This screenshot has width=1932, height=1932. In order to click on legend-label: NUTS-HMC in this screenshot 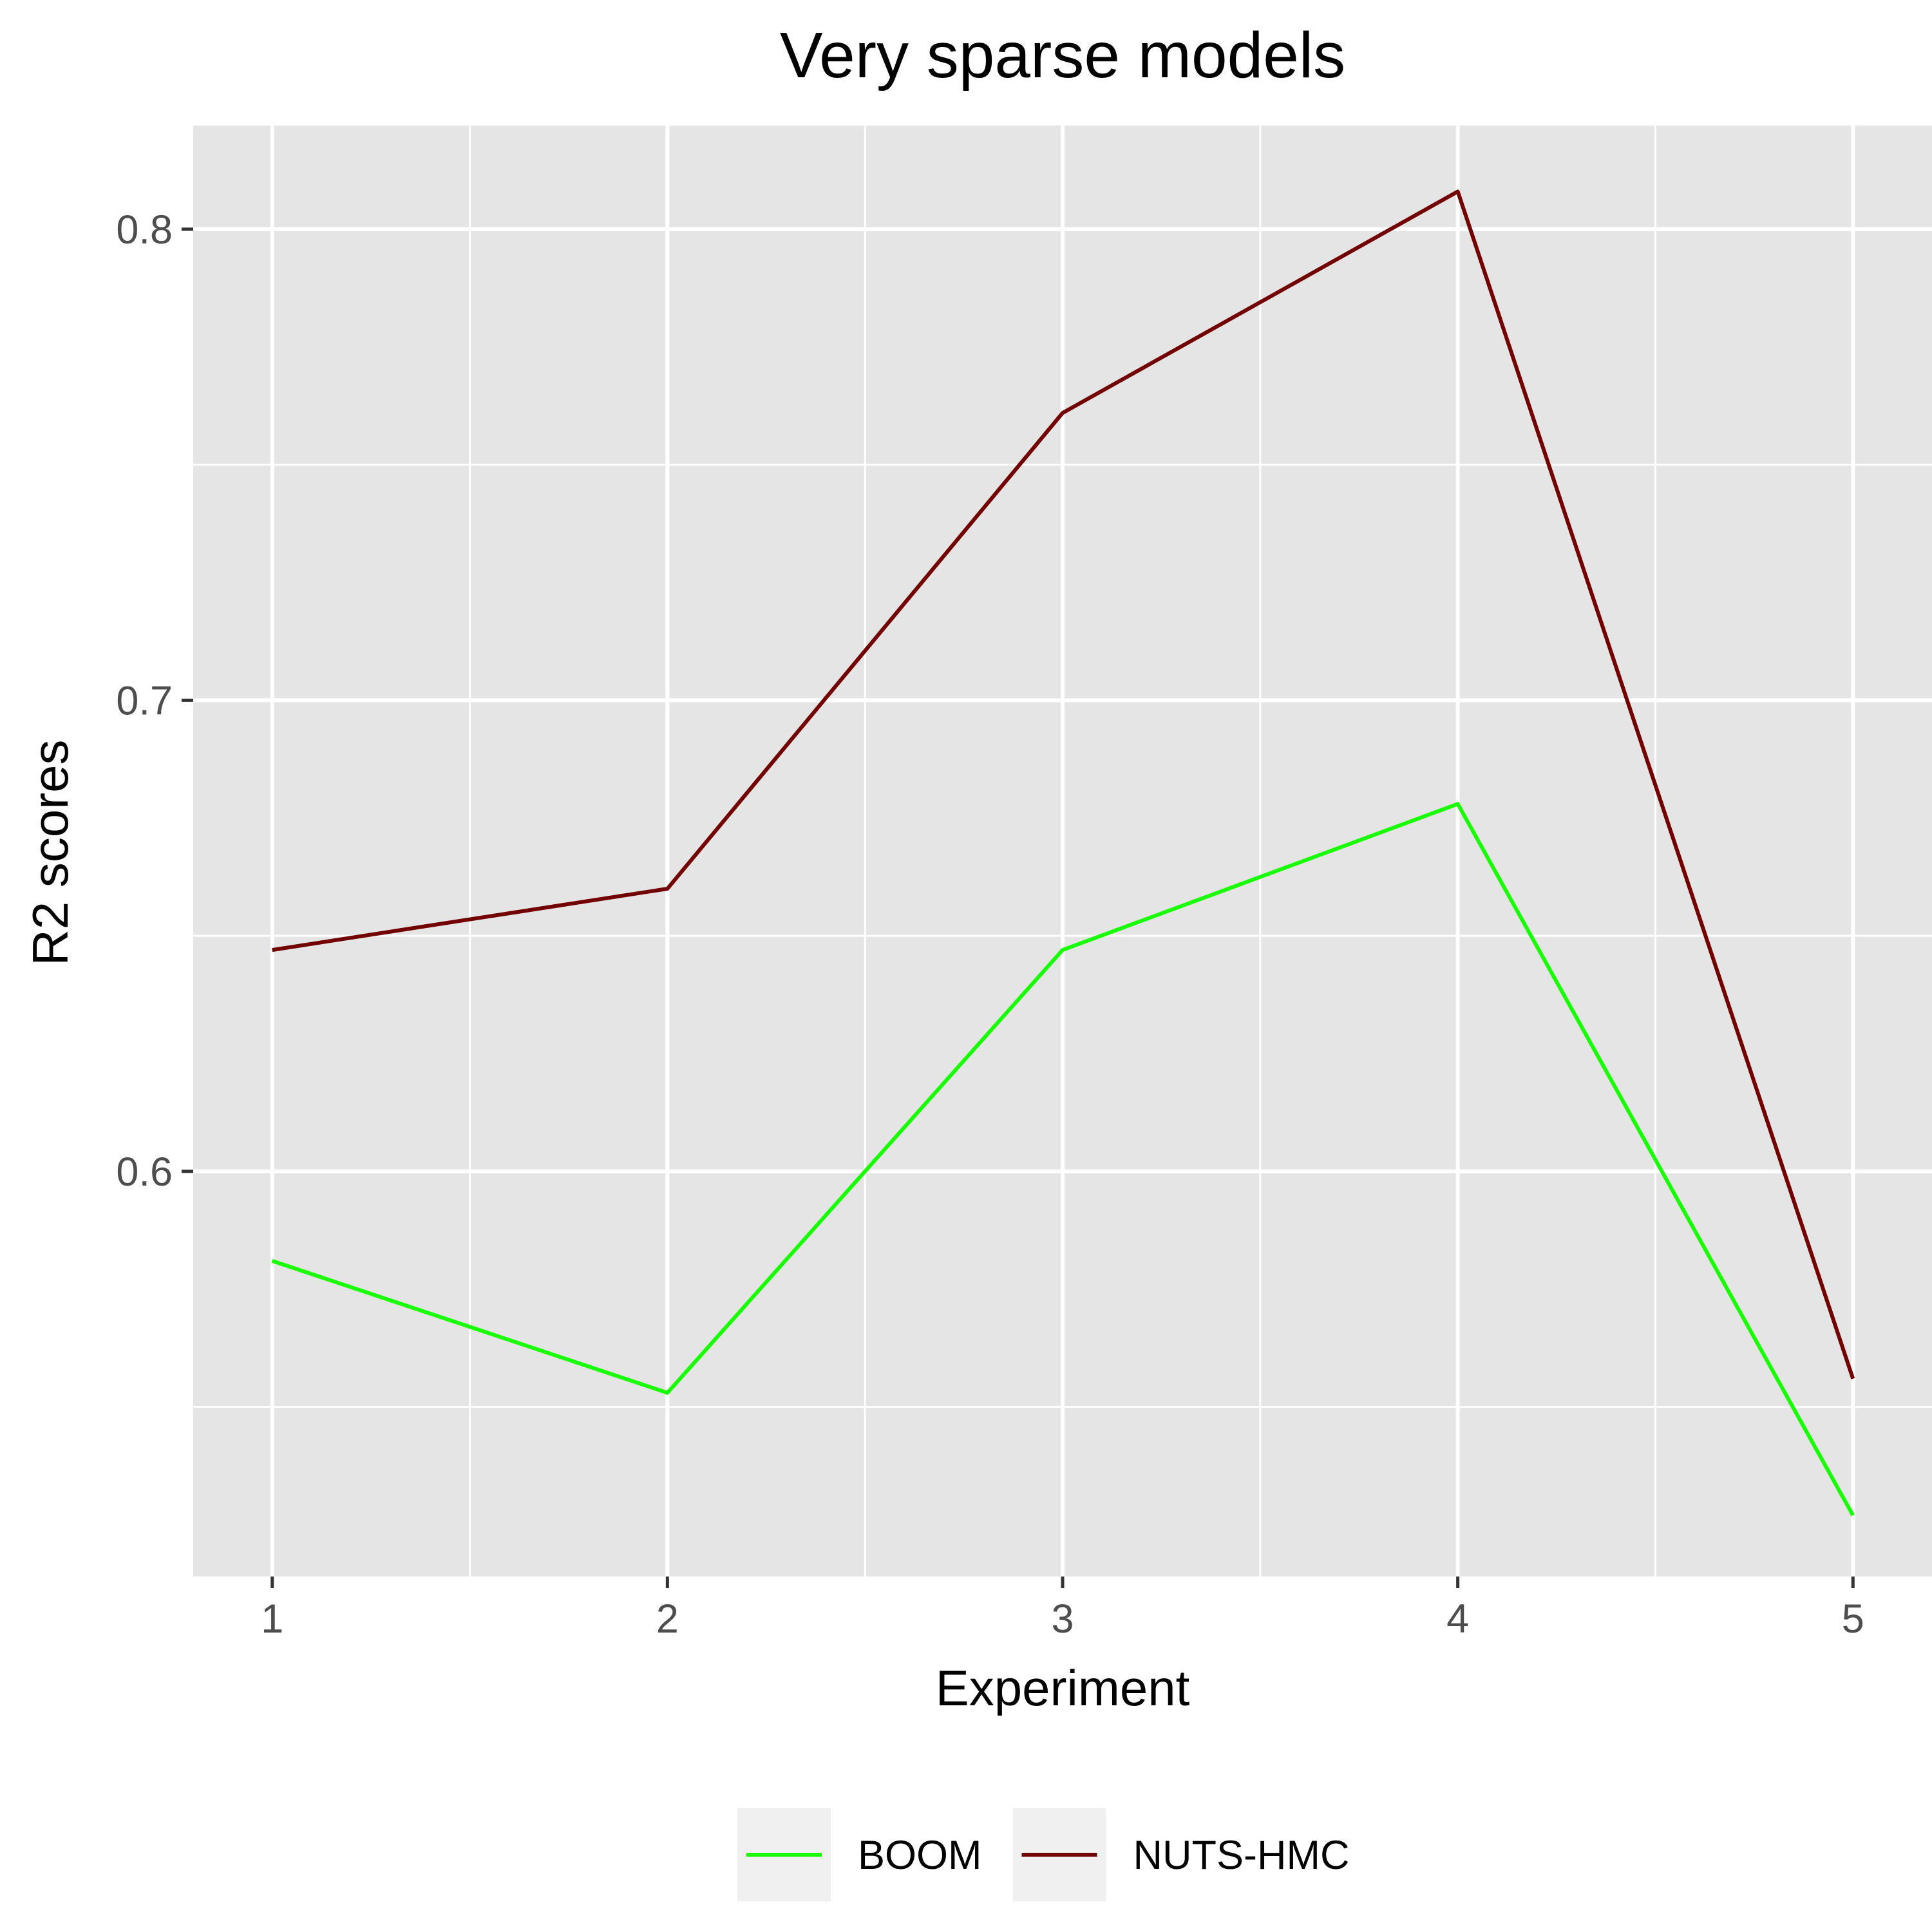, I will do `click(1241, 1855)`.